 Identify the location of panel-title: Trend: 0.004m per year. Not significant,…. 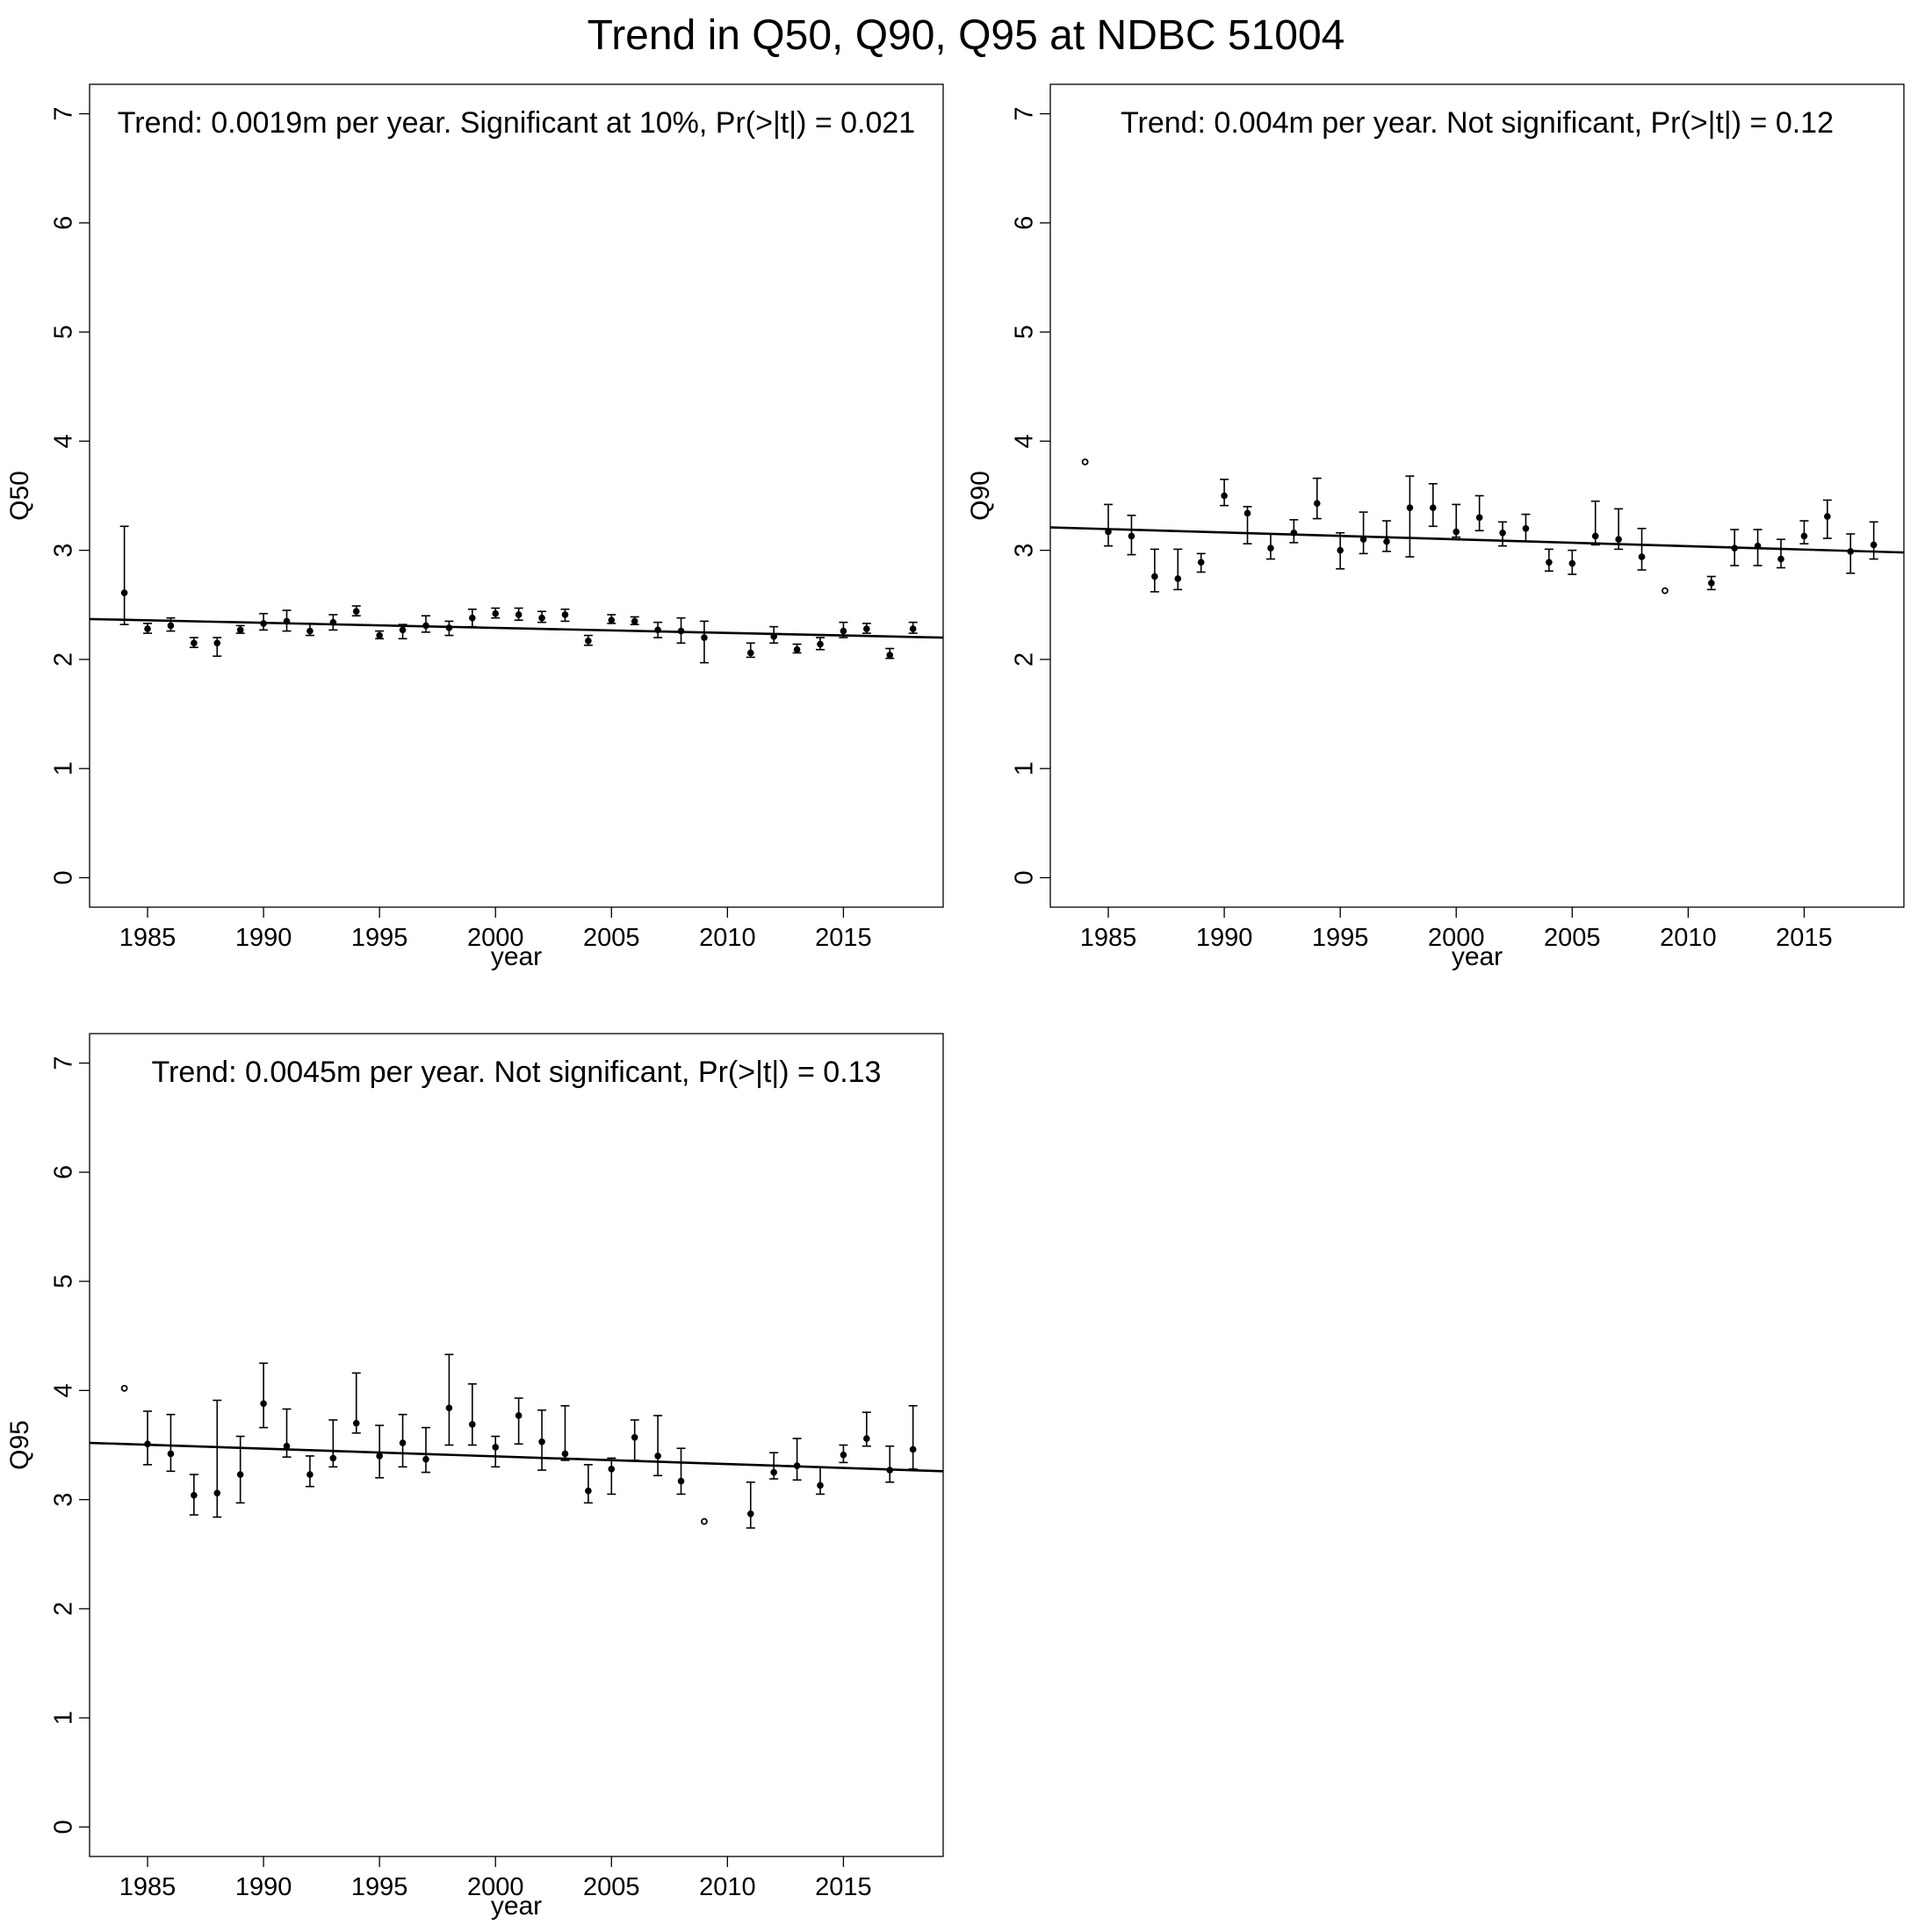
(1478, 123).